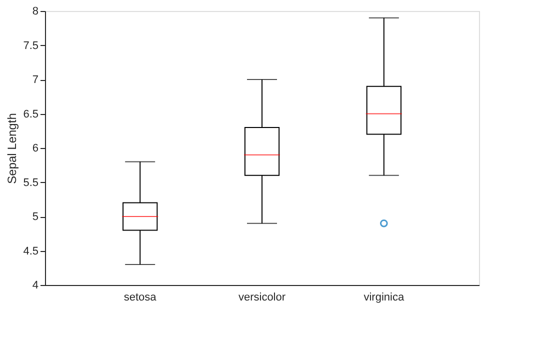  I want to click on y-tick-label: 7, so click(35, 80).